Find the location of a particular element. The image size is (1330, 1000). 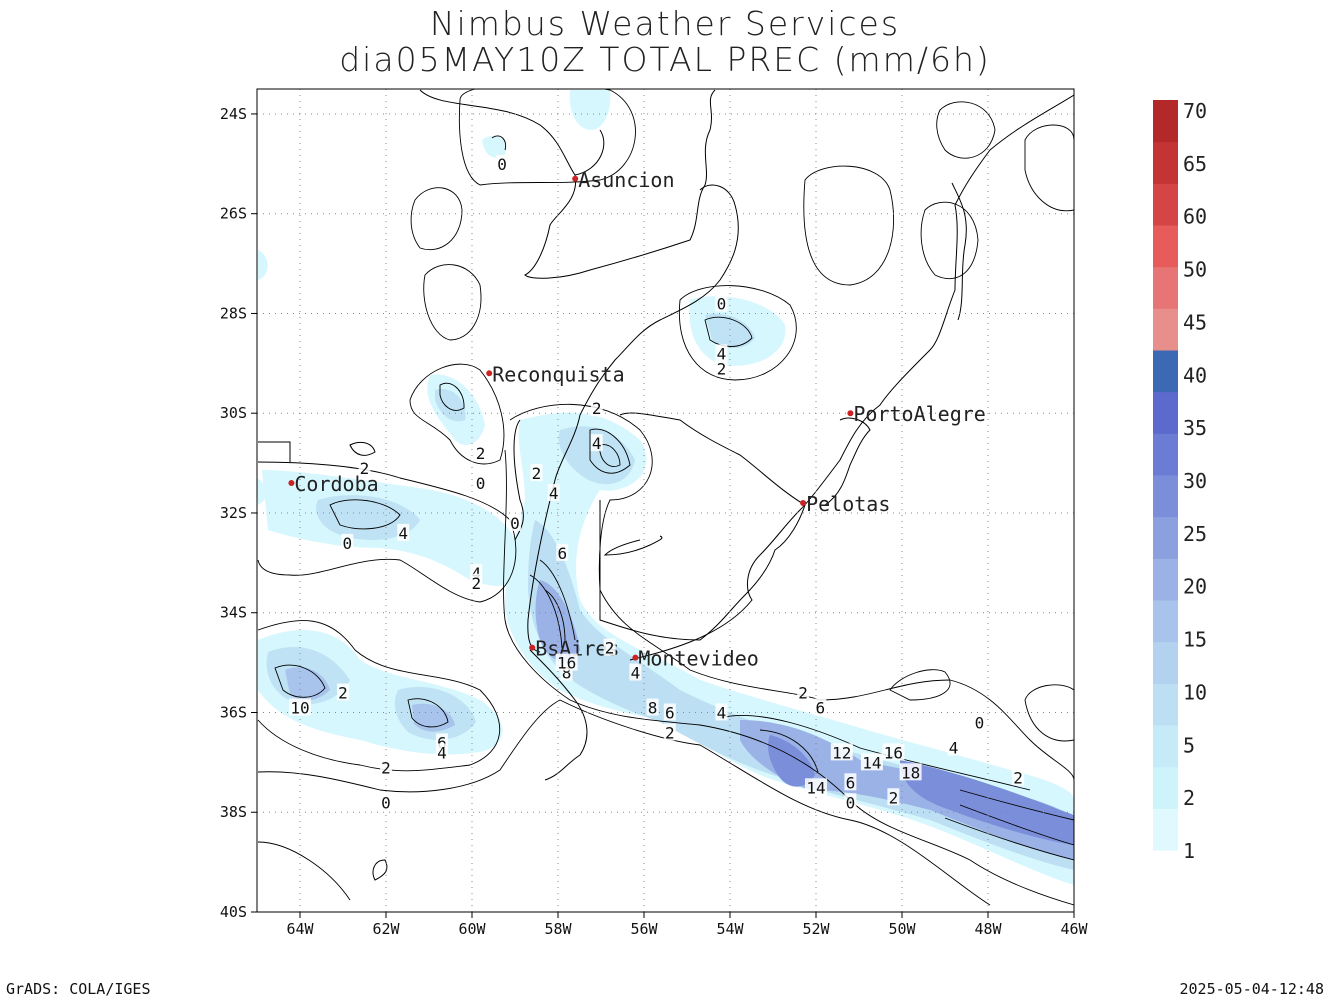

city-label: Montevideo is located at coordinates (698, 659).